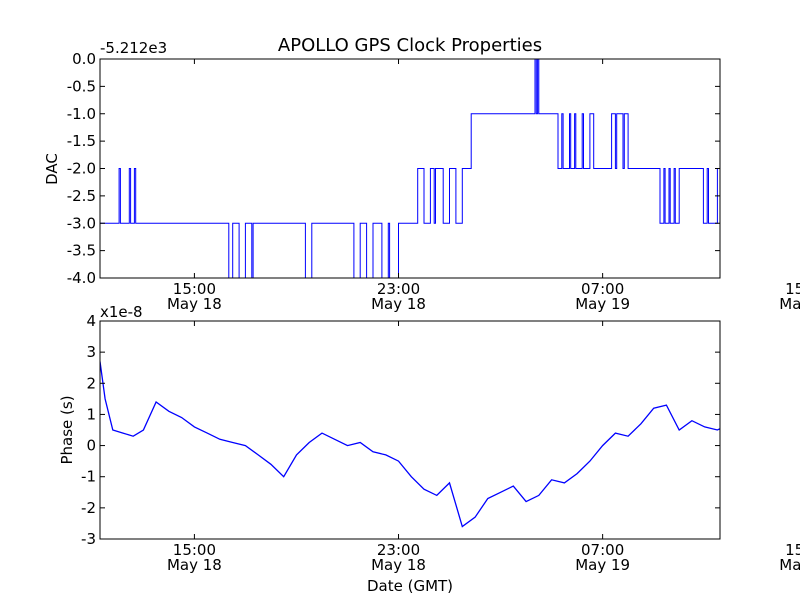 The height and width of the screenshot is (600, 800). Describe the element at coordinates (84, 59) in the screenshot. I see `dac-ytick-label: 0.0` at that location.